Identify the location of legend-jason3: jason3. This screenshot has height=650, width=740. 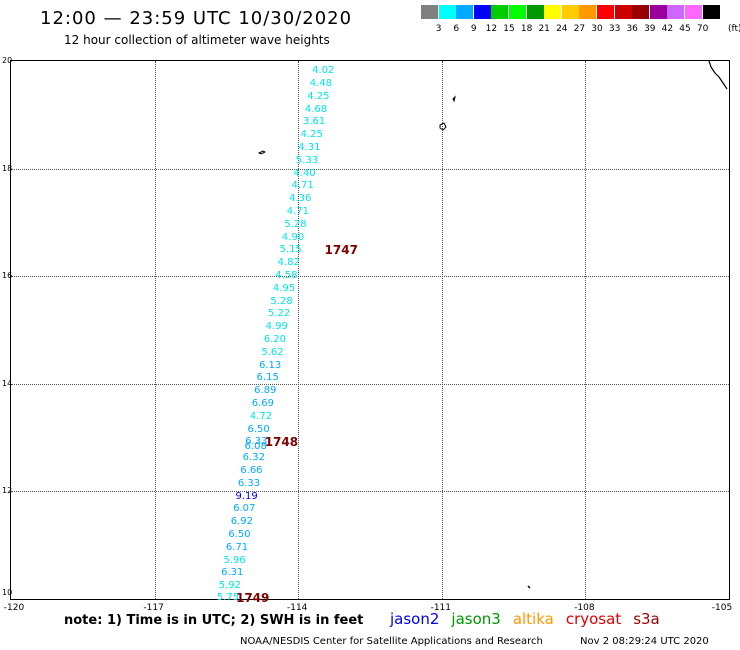
(476, 619).